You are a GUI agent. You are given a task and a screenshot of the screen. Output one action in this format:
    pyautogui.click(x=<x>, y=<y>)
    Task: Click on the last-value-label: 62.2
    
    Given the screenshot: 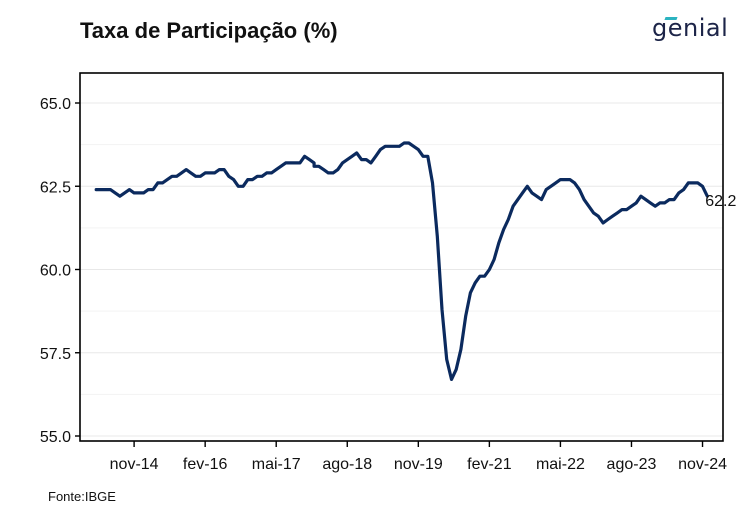 What is the action you would take?
    pyautogui.click(x=720, y=201)
    